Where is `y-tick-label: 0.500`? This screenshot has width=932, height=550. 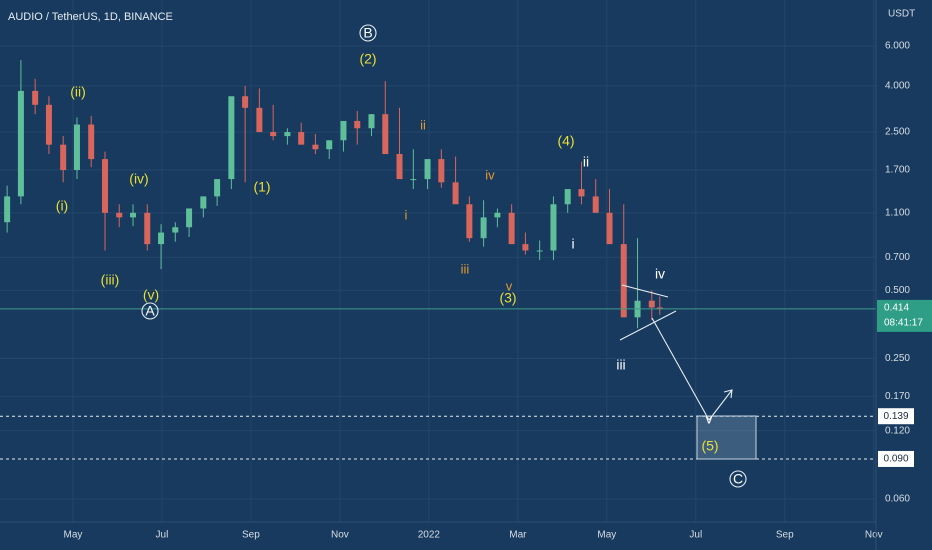 y-tick-label: 0.500 is located at coordinates (897, 290).